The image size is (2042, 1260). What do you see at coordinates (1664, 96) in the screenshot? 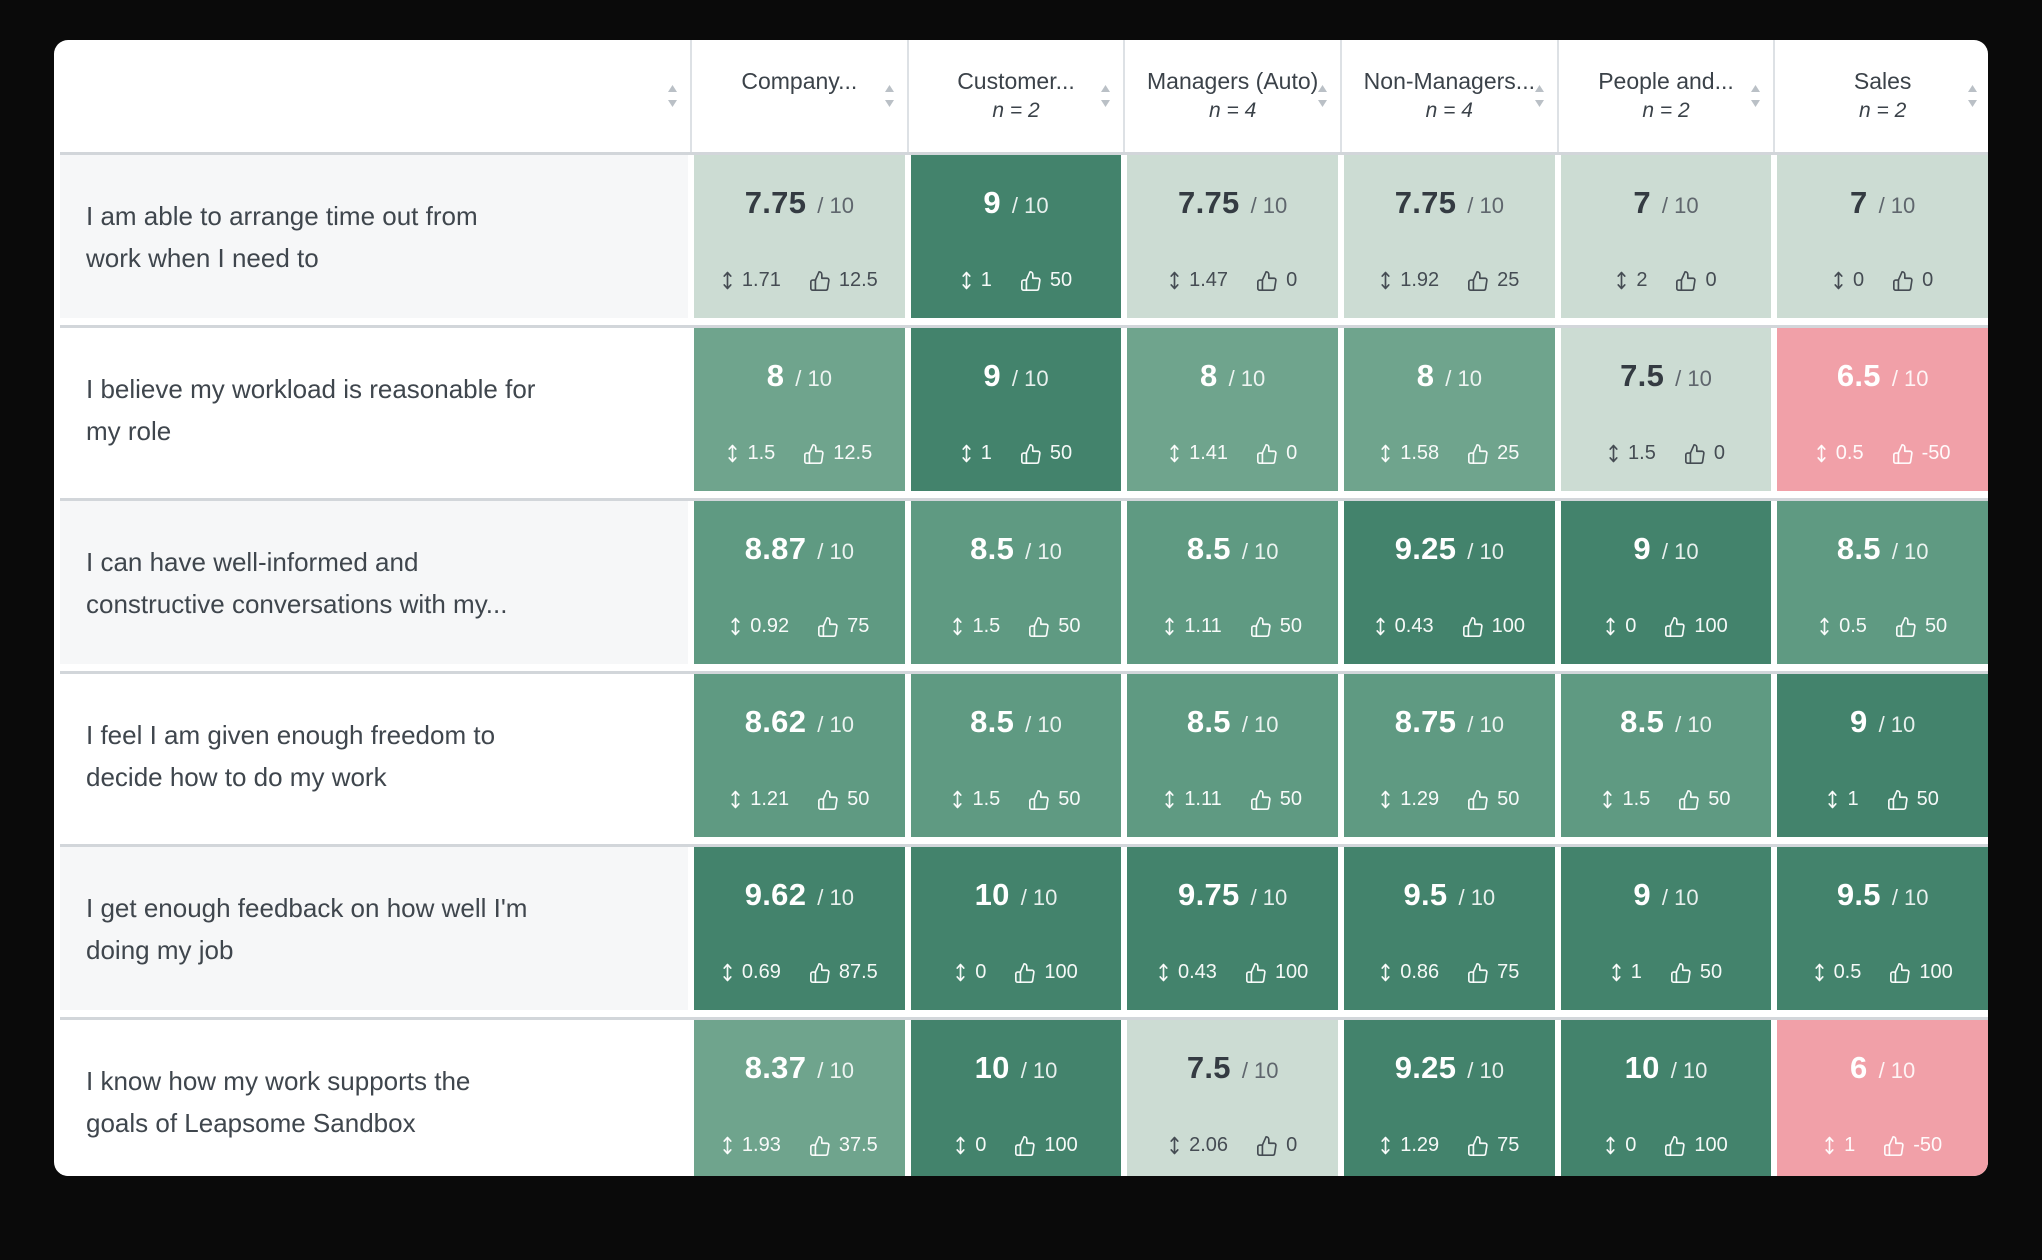
I see `column-header-people-and: People and... n = 2` at bounding box center [1664, 96].